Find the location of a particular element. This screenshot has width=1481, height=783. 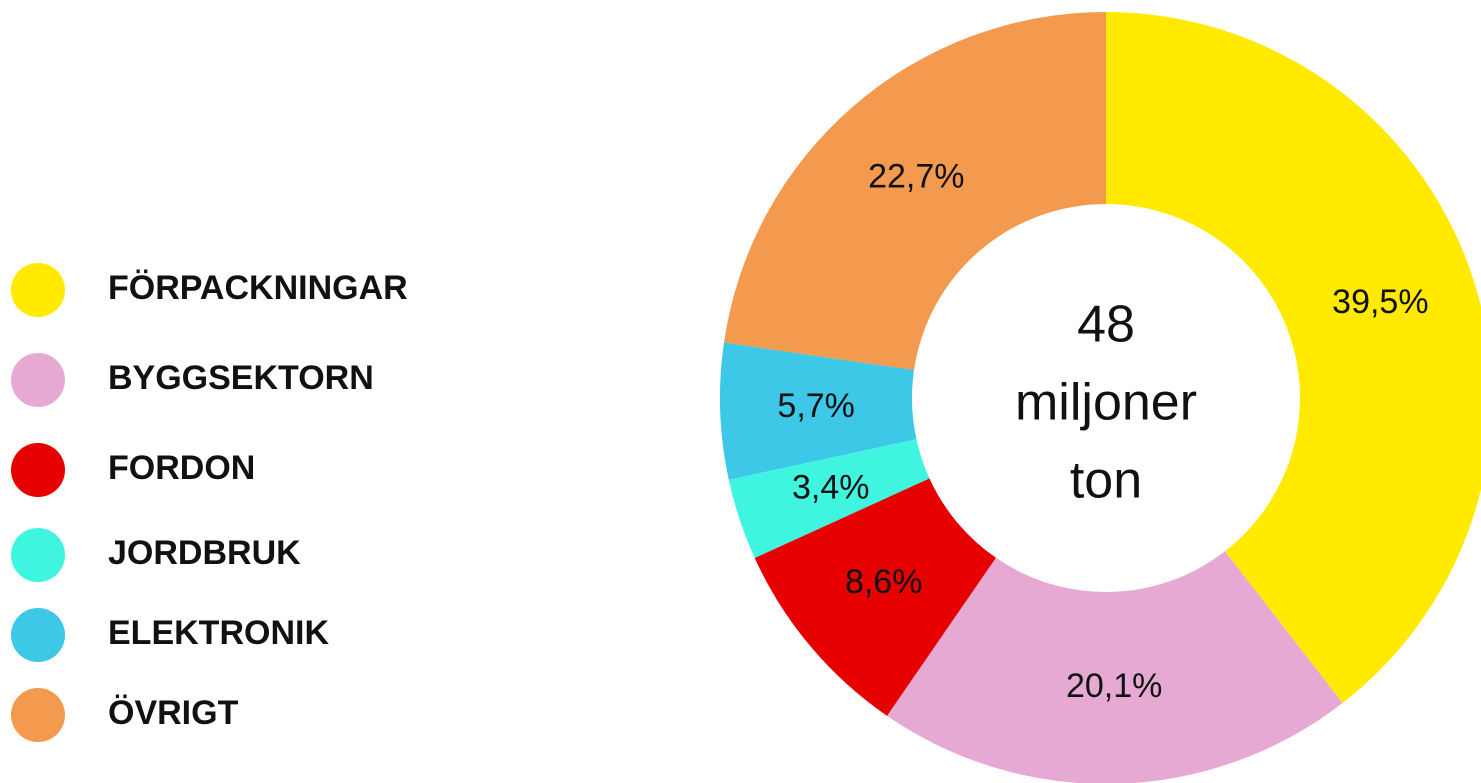

data-label: 3,4% is located at coordinates (831, 487).